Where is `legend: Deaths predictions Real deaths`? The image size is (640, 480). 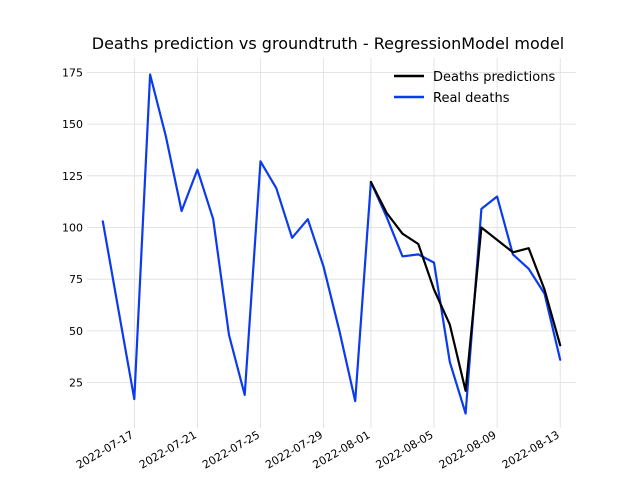
legend: Deaths predictions Real deaths is located at coordinates (474, 88).